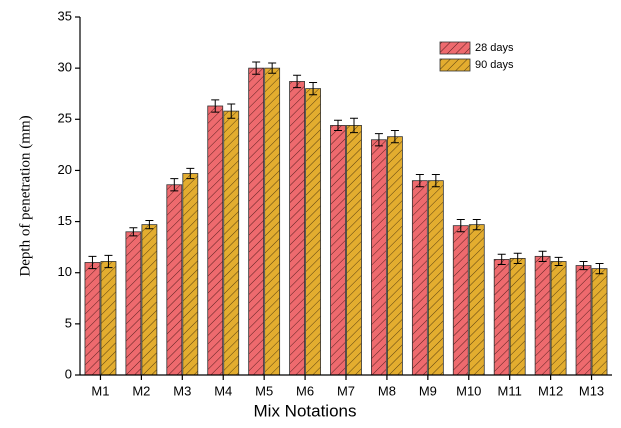  Describe the element at coordinates (223, 390) in the screenshot. I see `x-tick-label: M4` at that location.